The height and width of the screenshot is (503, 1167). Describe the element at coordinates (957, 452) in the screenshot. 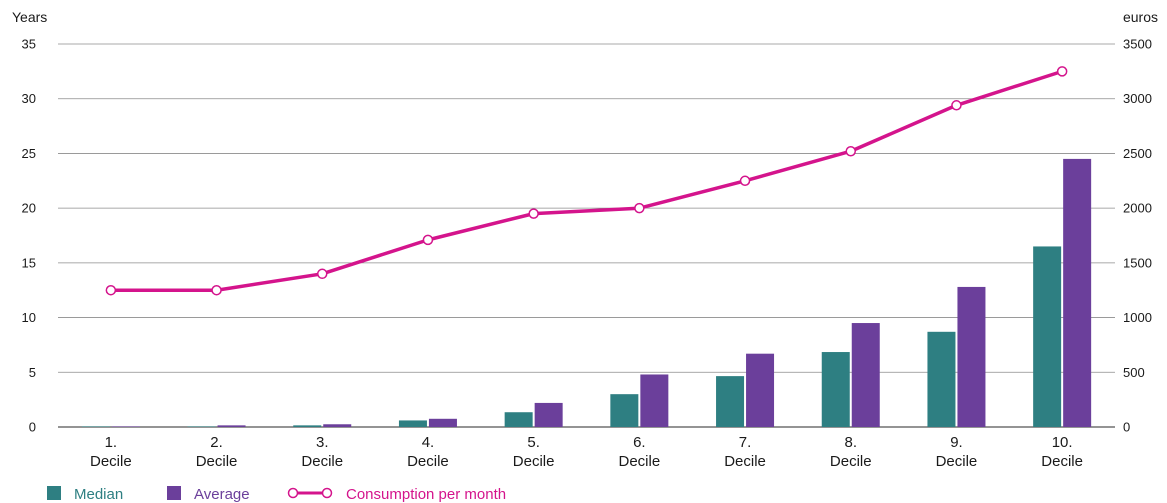

I see `category-label: 9. Decile` at that location.